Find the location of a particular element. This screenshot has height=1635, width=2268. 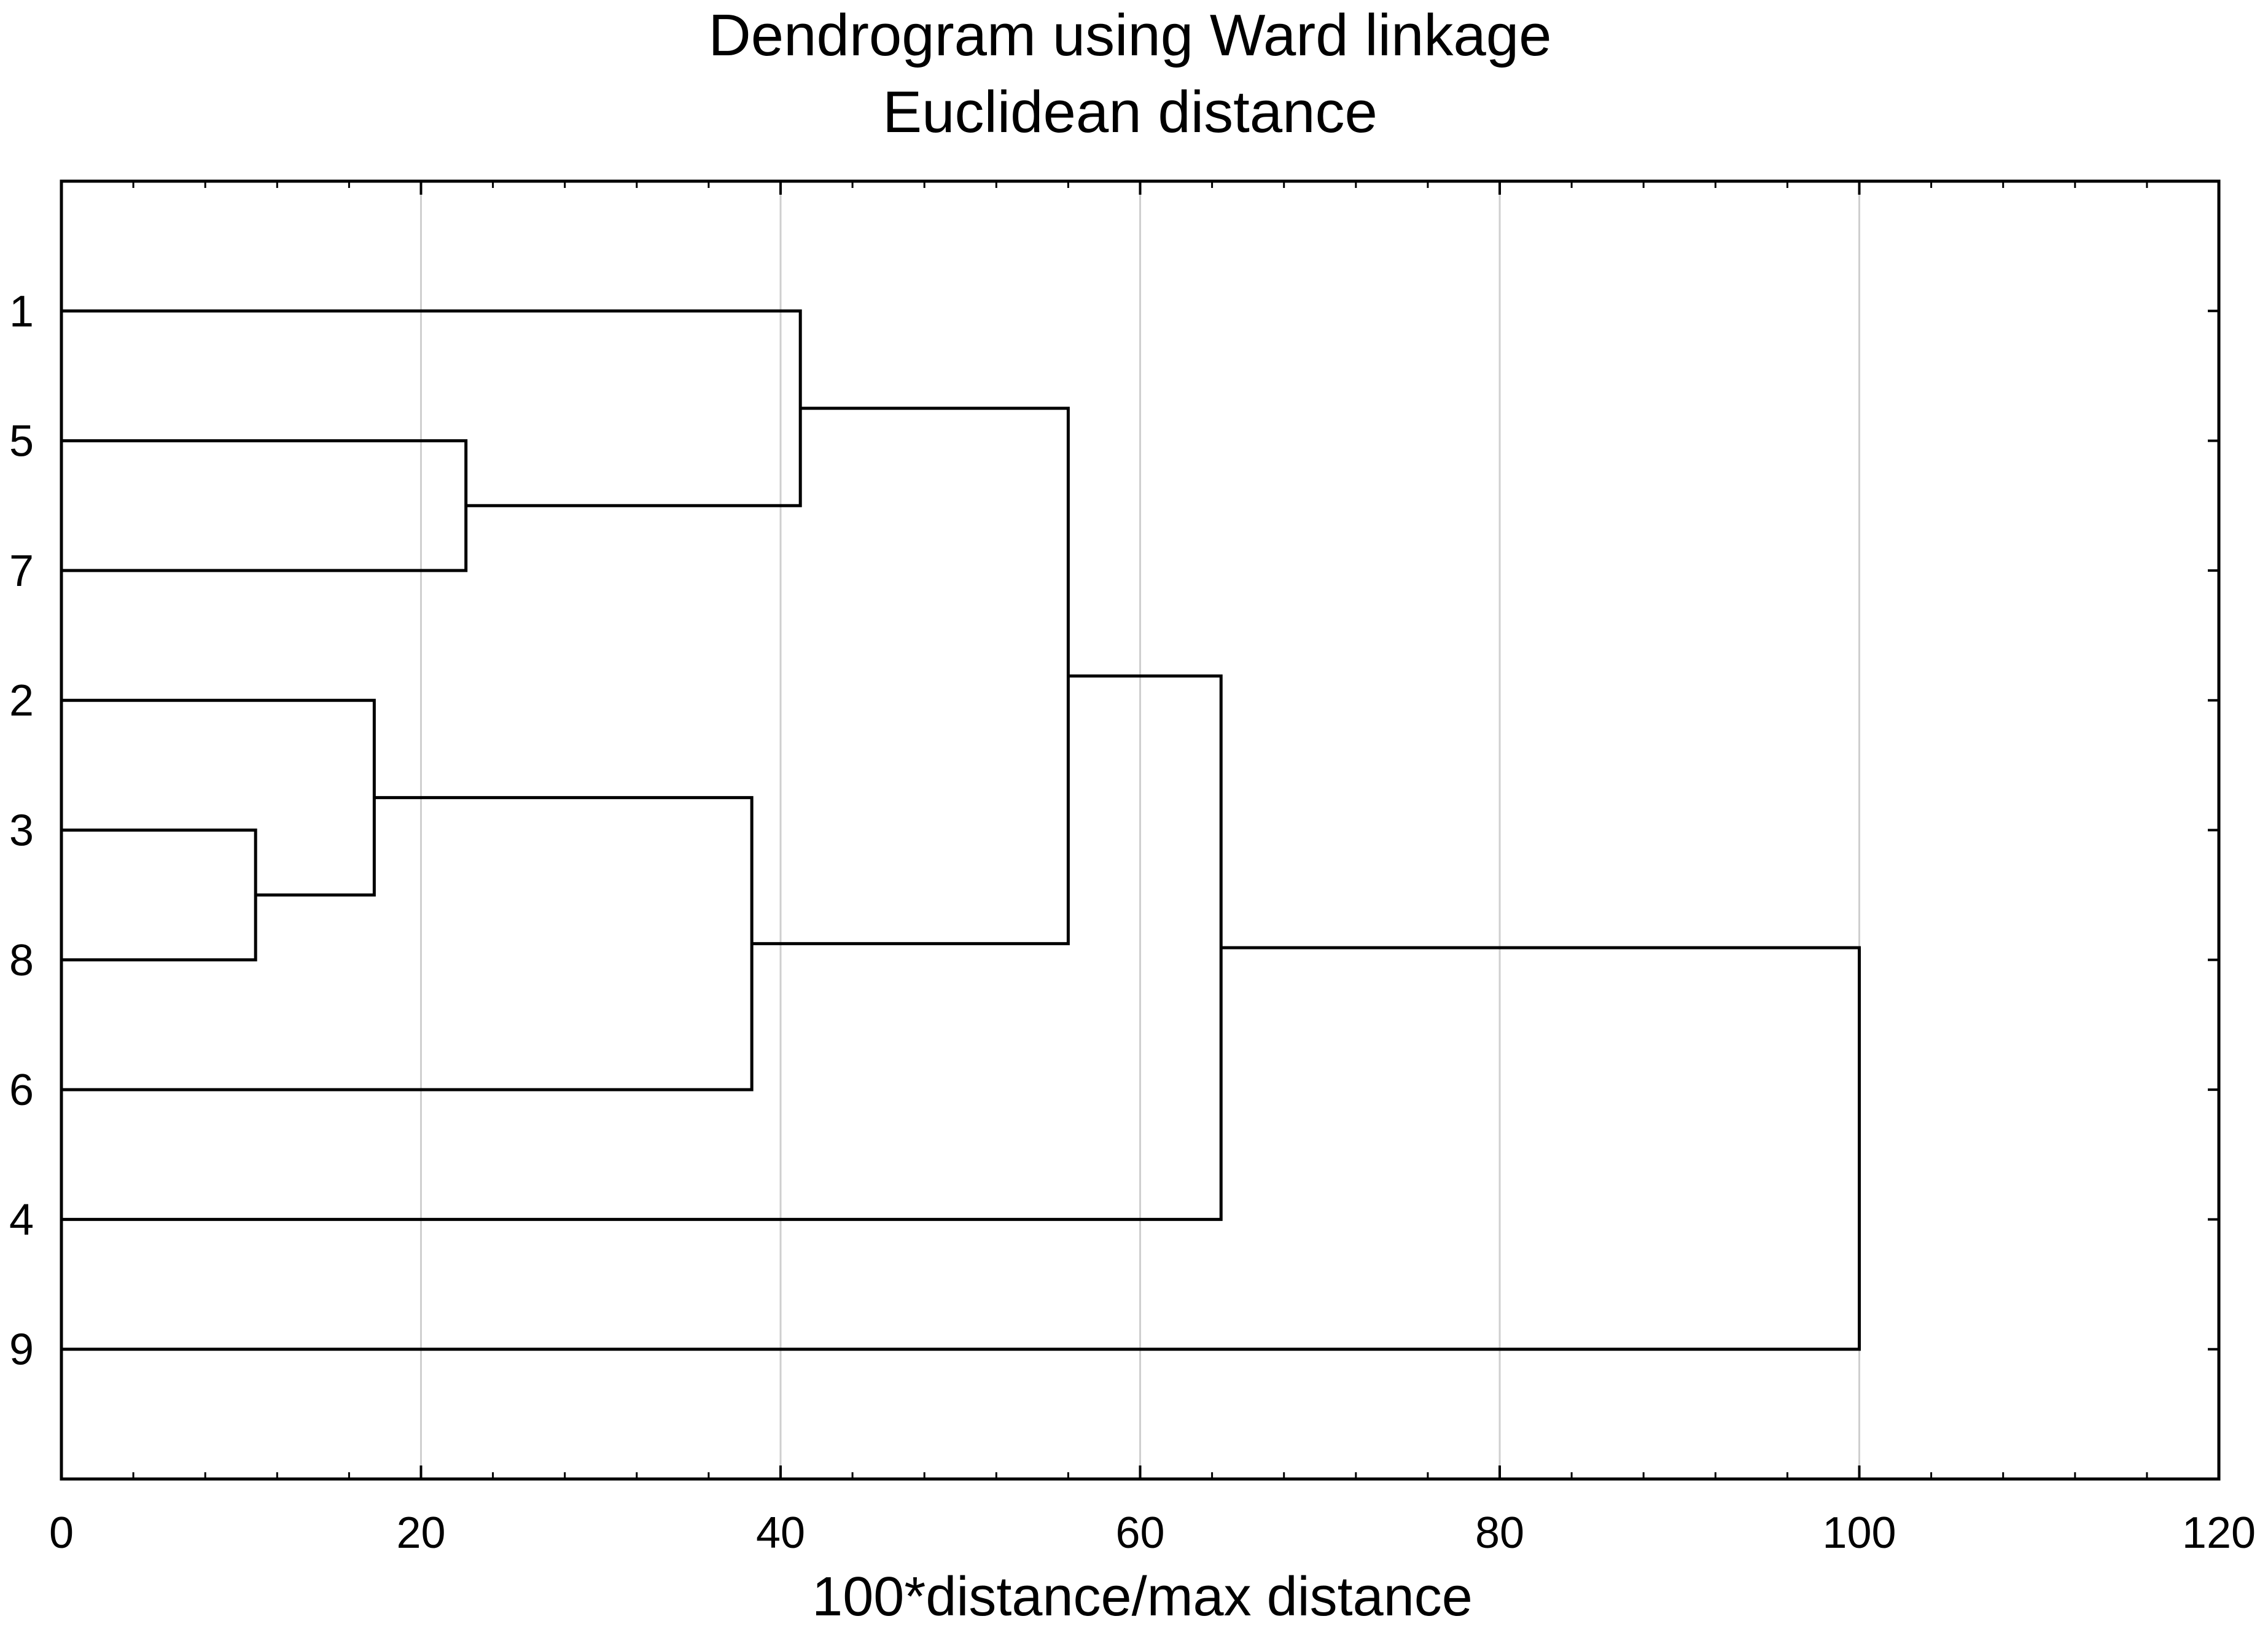

leaf-label: 5 is located at coordinates (22, 441).